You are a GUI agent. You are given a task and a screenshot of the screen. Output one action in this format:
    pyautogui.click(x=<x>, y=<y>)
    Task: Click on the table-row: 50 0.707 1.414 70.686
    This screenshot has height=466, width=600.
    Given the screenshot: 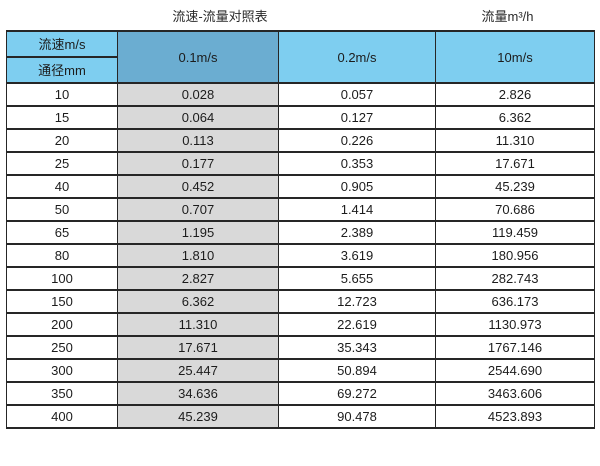 What is the action you would take?
    pyautogui.click(x=300, y=209)
    